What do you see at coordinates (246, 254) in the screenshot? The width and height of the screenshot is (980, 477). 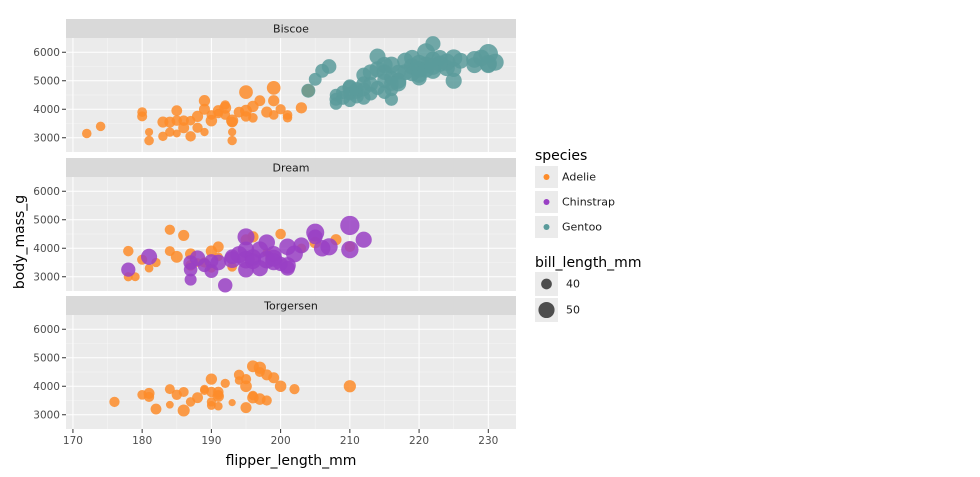 I see `series-chinstrap` at bounding box center [246, 254].